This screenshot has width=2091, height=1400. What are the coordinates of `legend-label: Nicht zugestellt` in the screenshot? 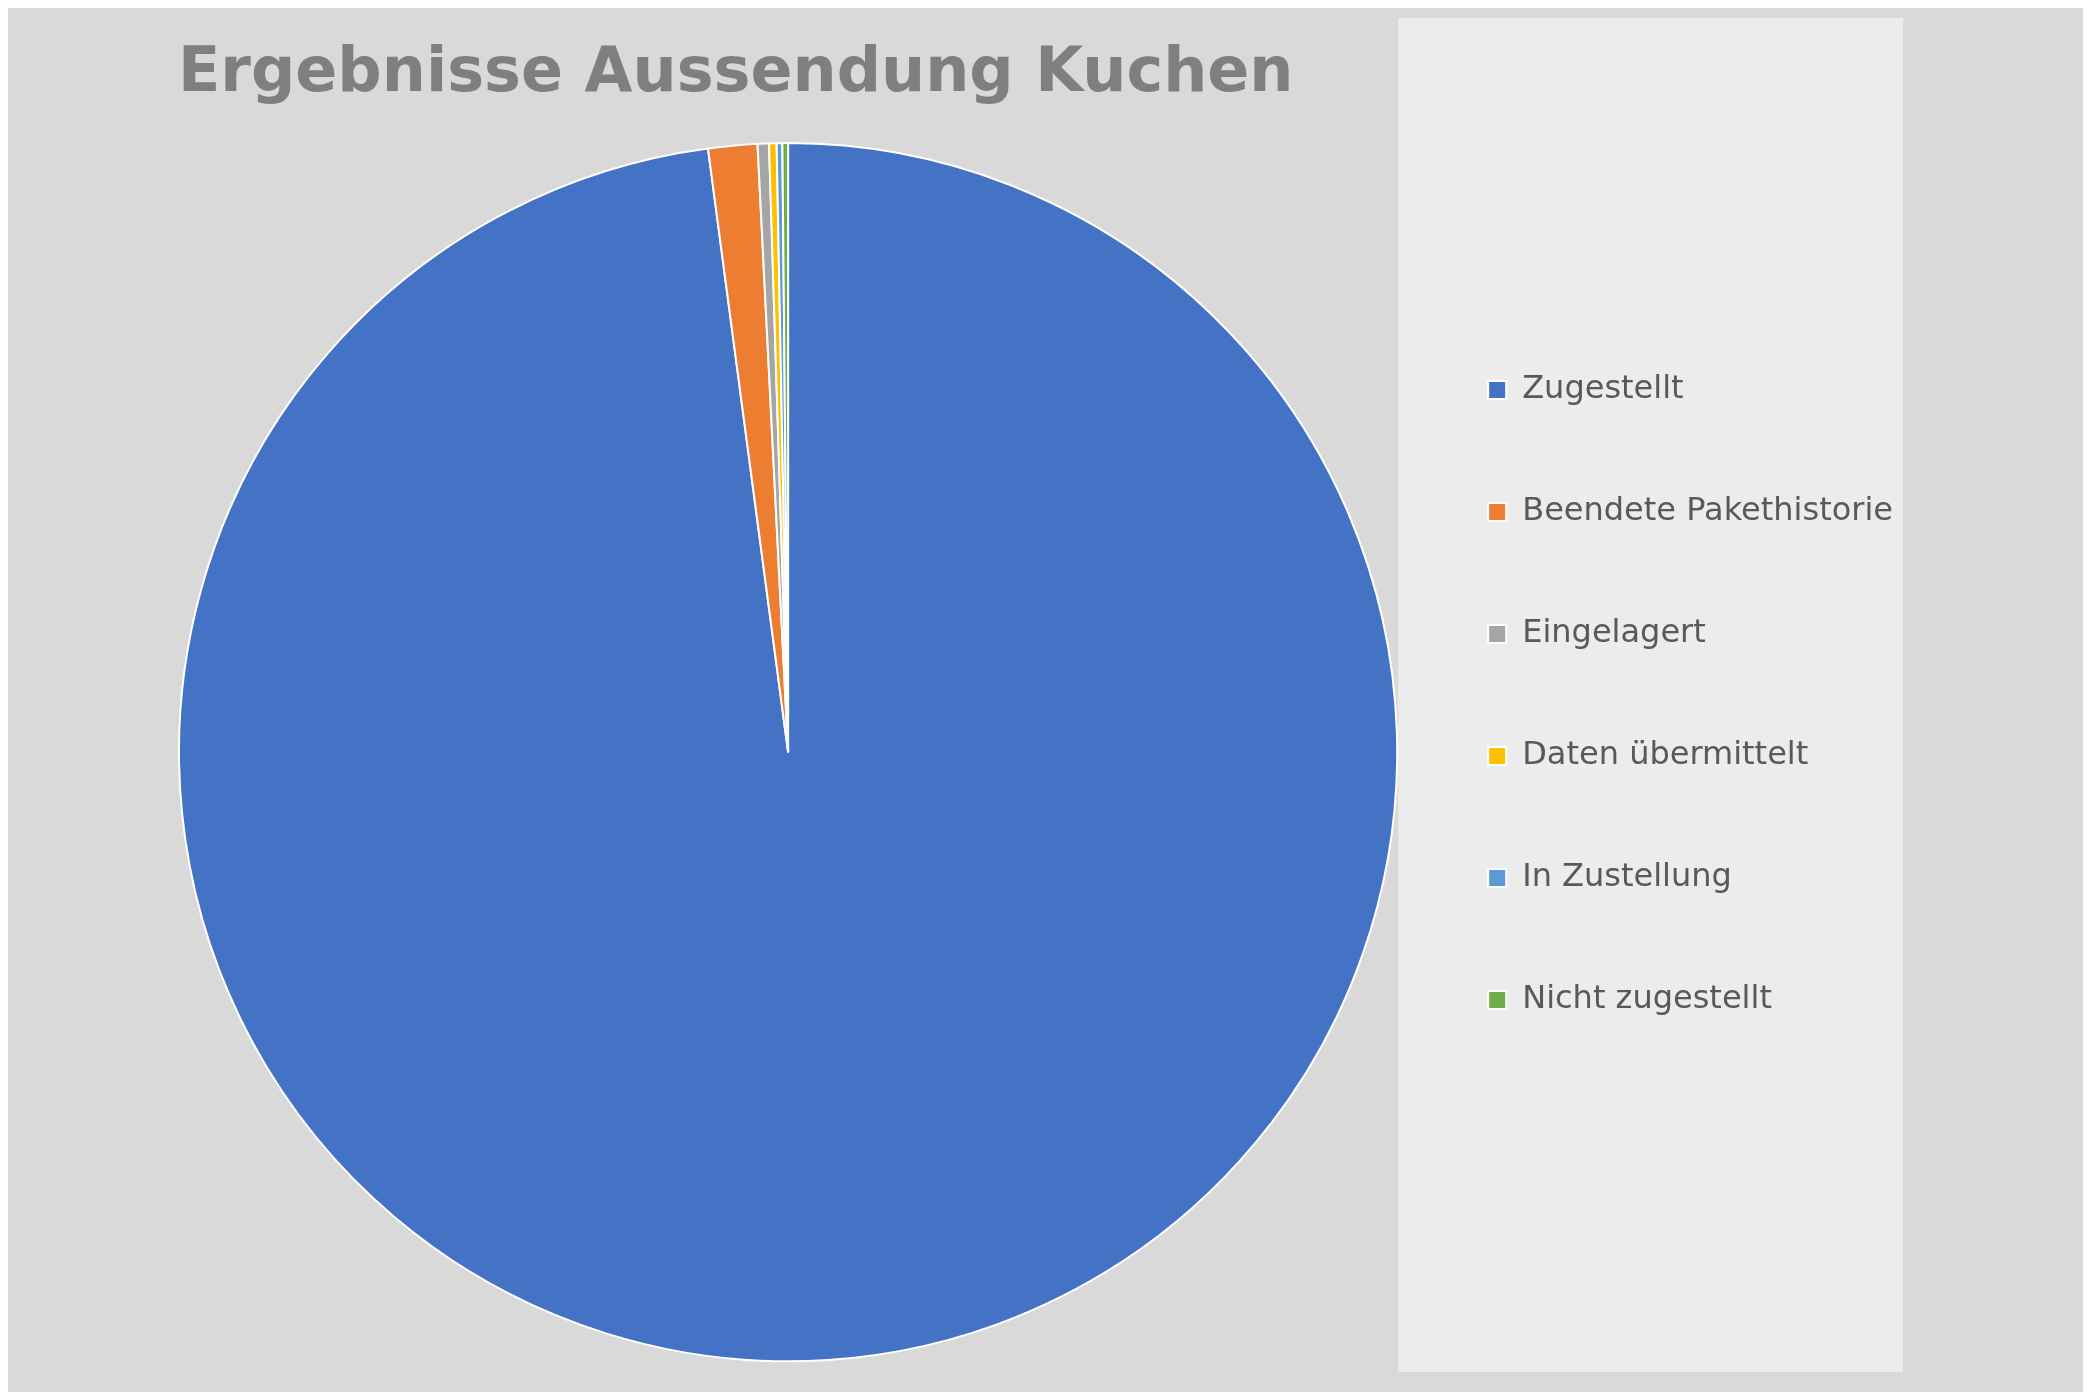 It's located at (1647, 997).